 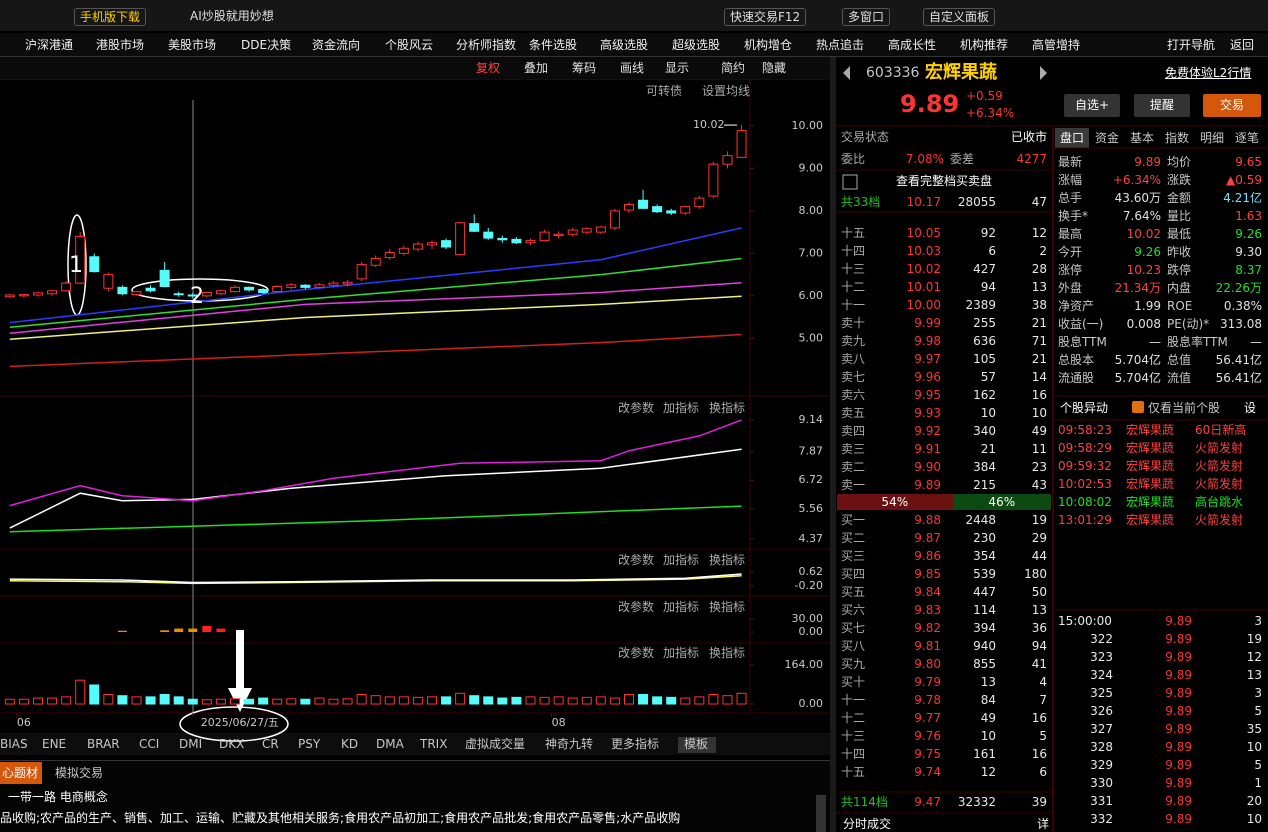 I want to click on menu-item: 打开导航, so click(x=1191, y=45).